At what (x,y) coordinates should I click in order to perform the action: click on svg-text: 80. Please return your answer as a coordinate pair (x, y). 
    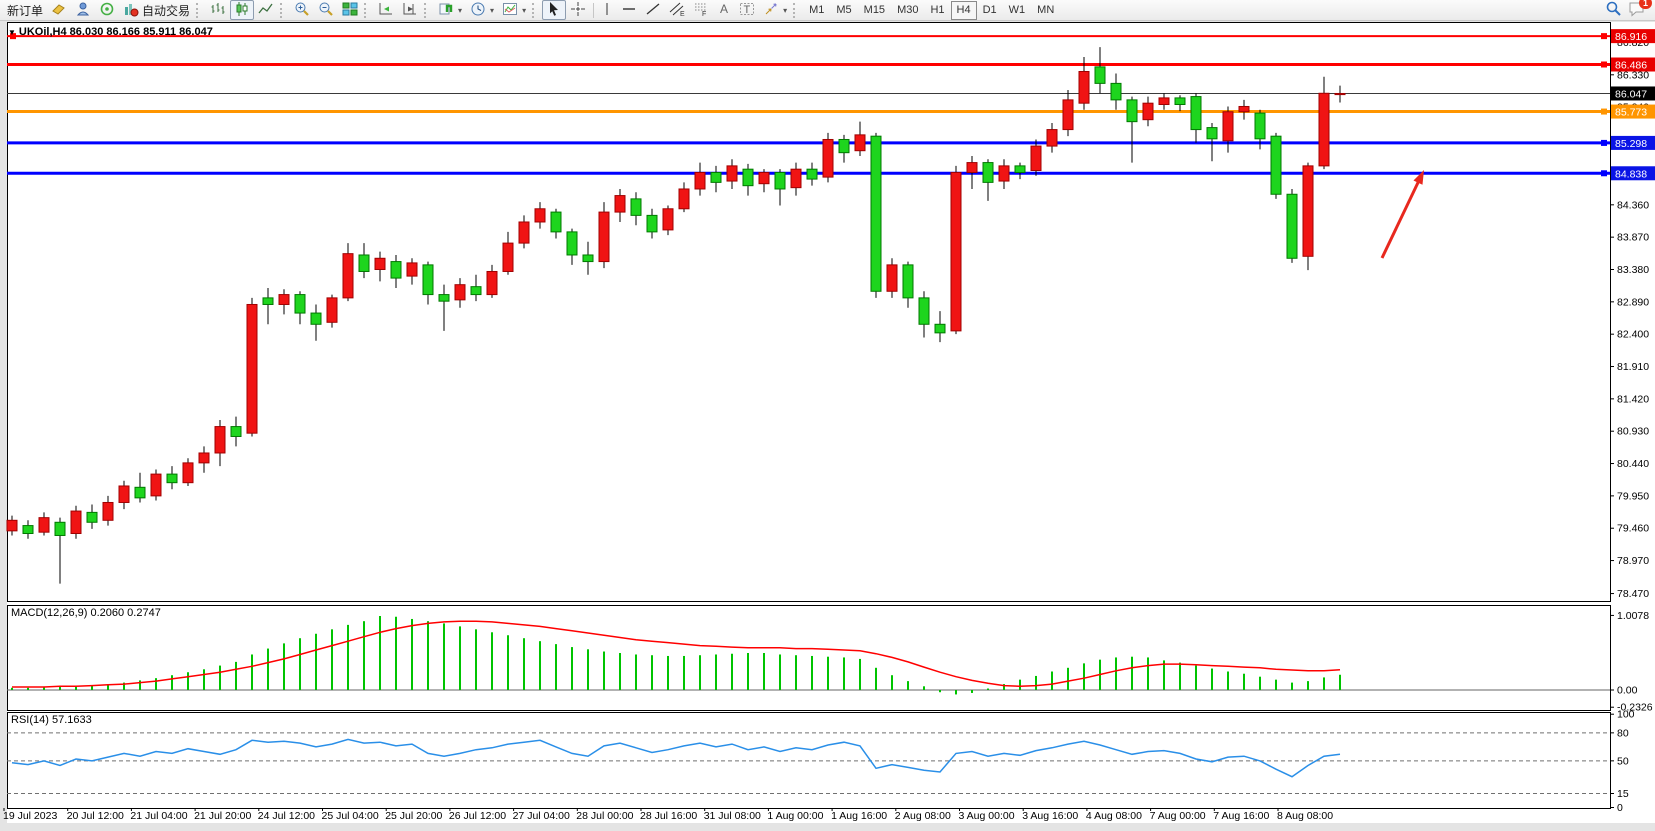
    Looking at the image, I should click on (1623, 733).